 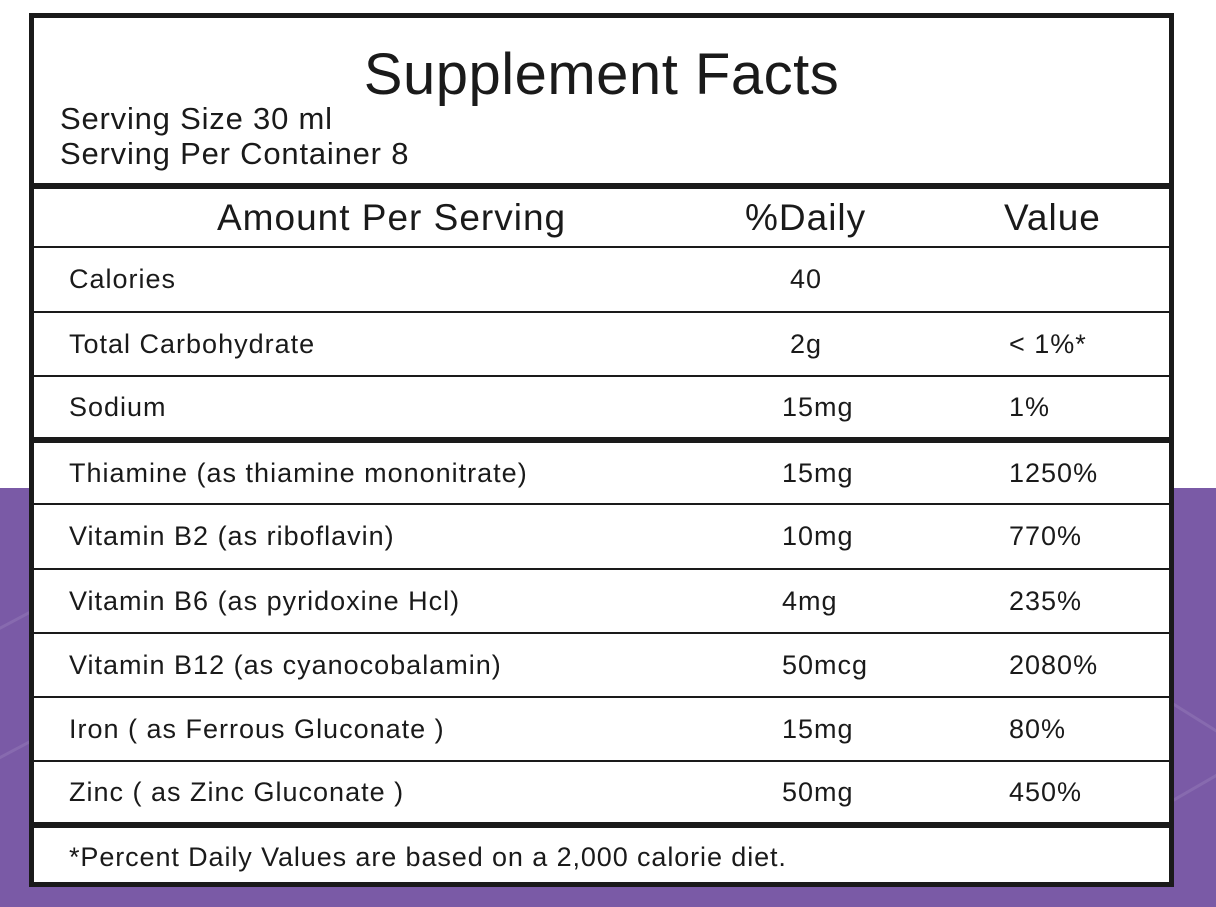 I want to click on nutrient-amount: 50mg, so click(x=818, y=791).